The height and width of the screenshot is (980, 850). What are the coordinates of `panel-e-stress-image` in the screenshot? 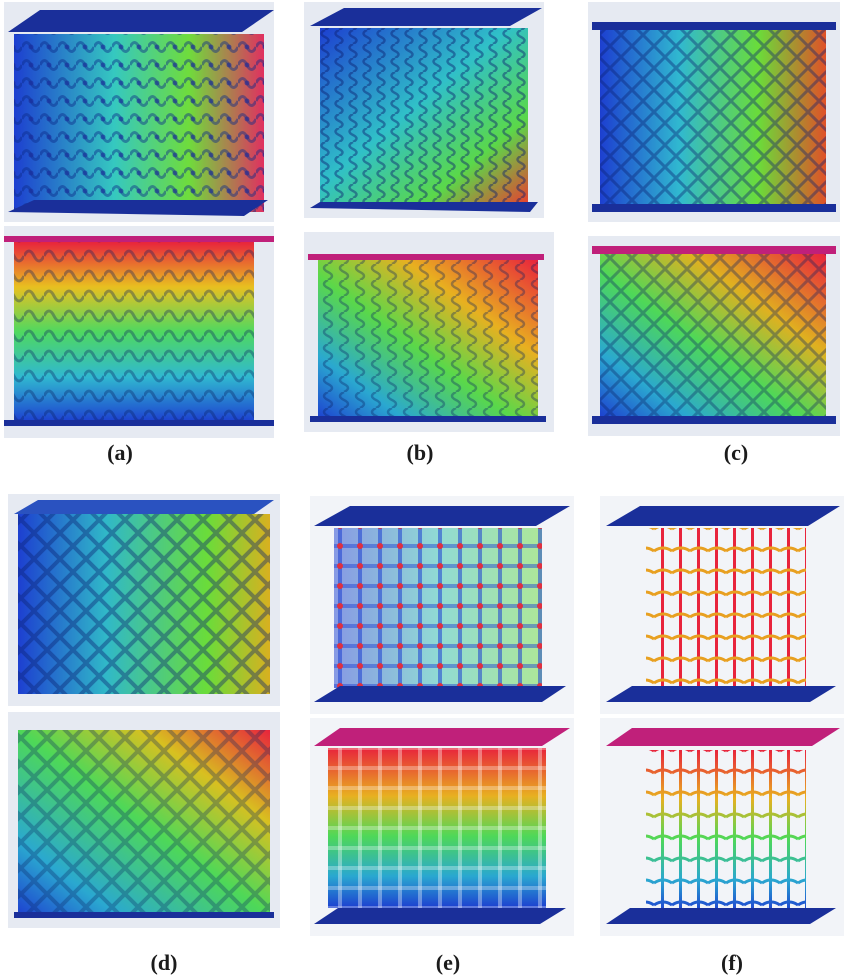 It's located at (442, 604).